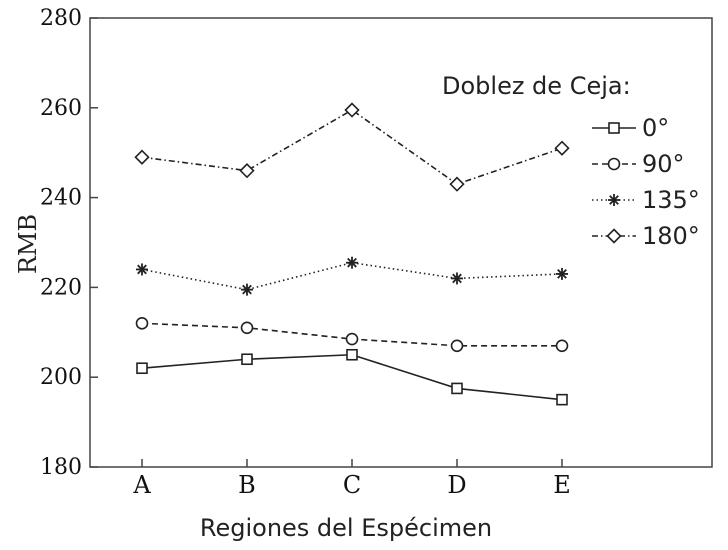 The width and height of the screenshot is (728, 550). I want to click on y-tick-label: 260, so click(61, 108).